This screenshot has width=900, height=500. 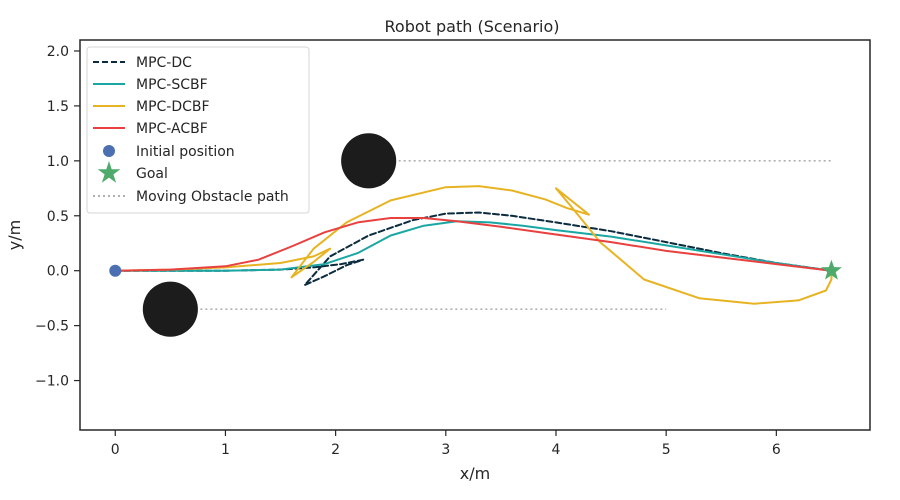 I want to click on series-mpc-acbf, so click(x=473, y=244).